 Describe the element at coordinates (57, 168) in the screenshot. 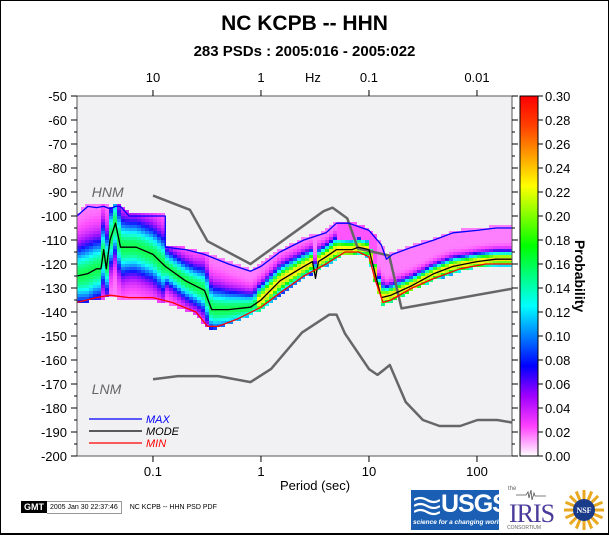

I see `y-tick-label: -80` at that location.